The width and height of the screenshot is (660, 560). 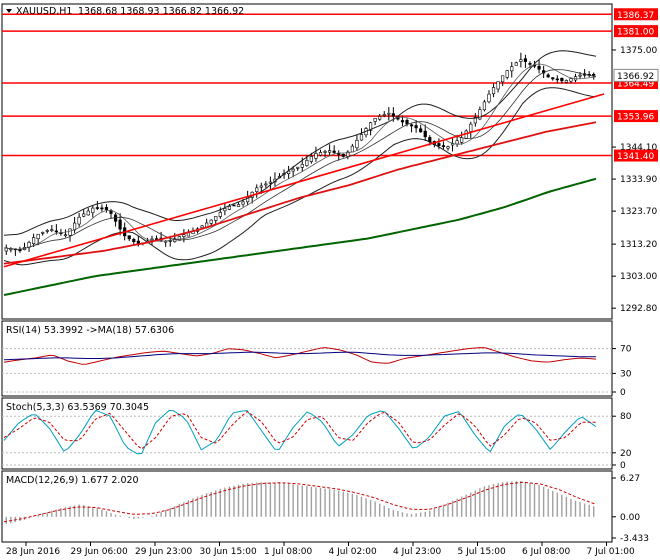 What do you see at coordinates (482, 552) in the screenshot?
I see `x-tick-label: 5 Jul 15:00` at bounding box center [482, 552].